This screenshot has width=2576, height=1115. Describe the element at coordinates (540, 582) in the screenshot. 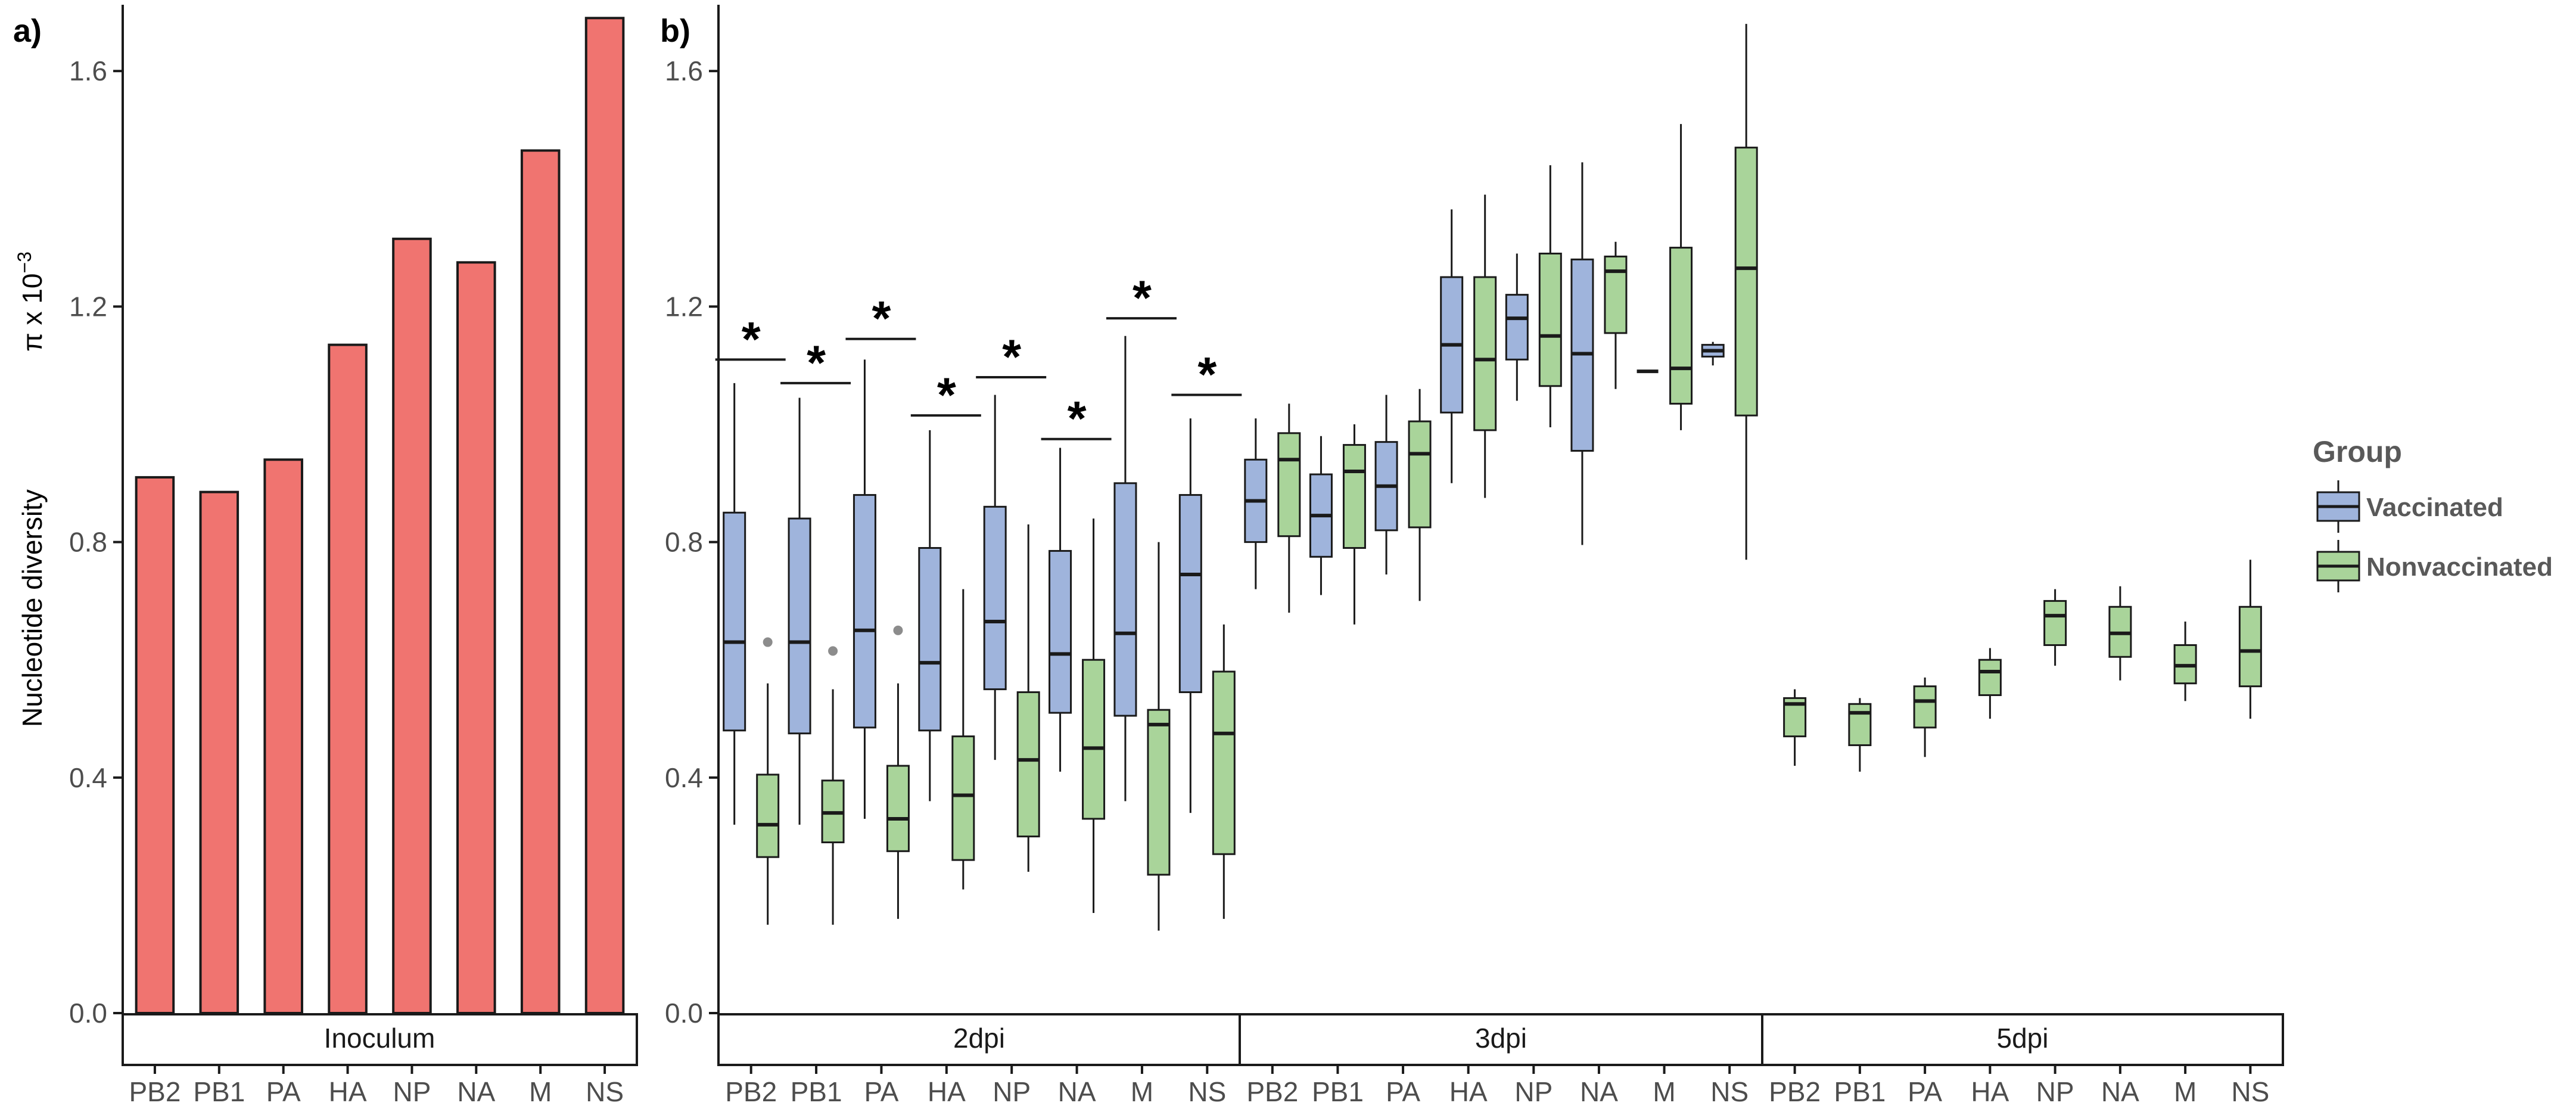

I see `bar-m` at that location.